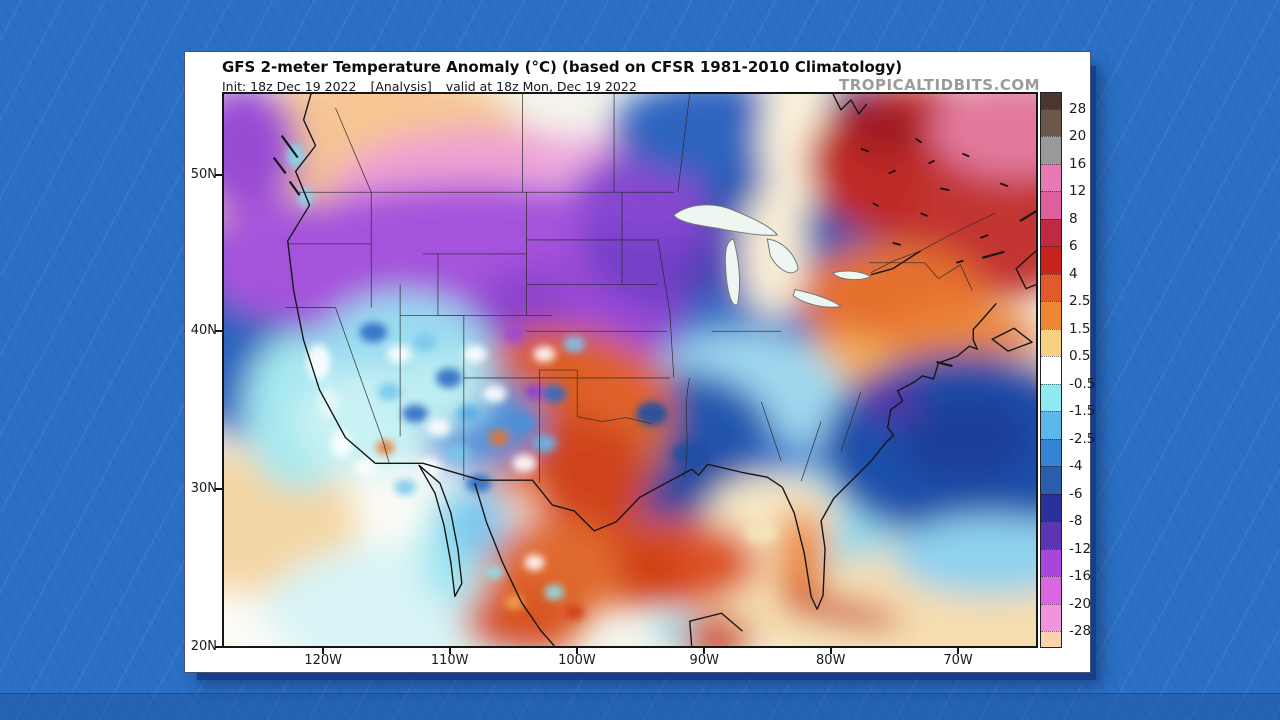  Describe the element at coordinates (958, 660) in the screenshot. I see `lon-tick-label: 70W` at that location.